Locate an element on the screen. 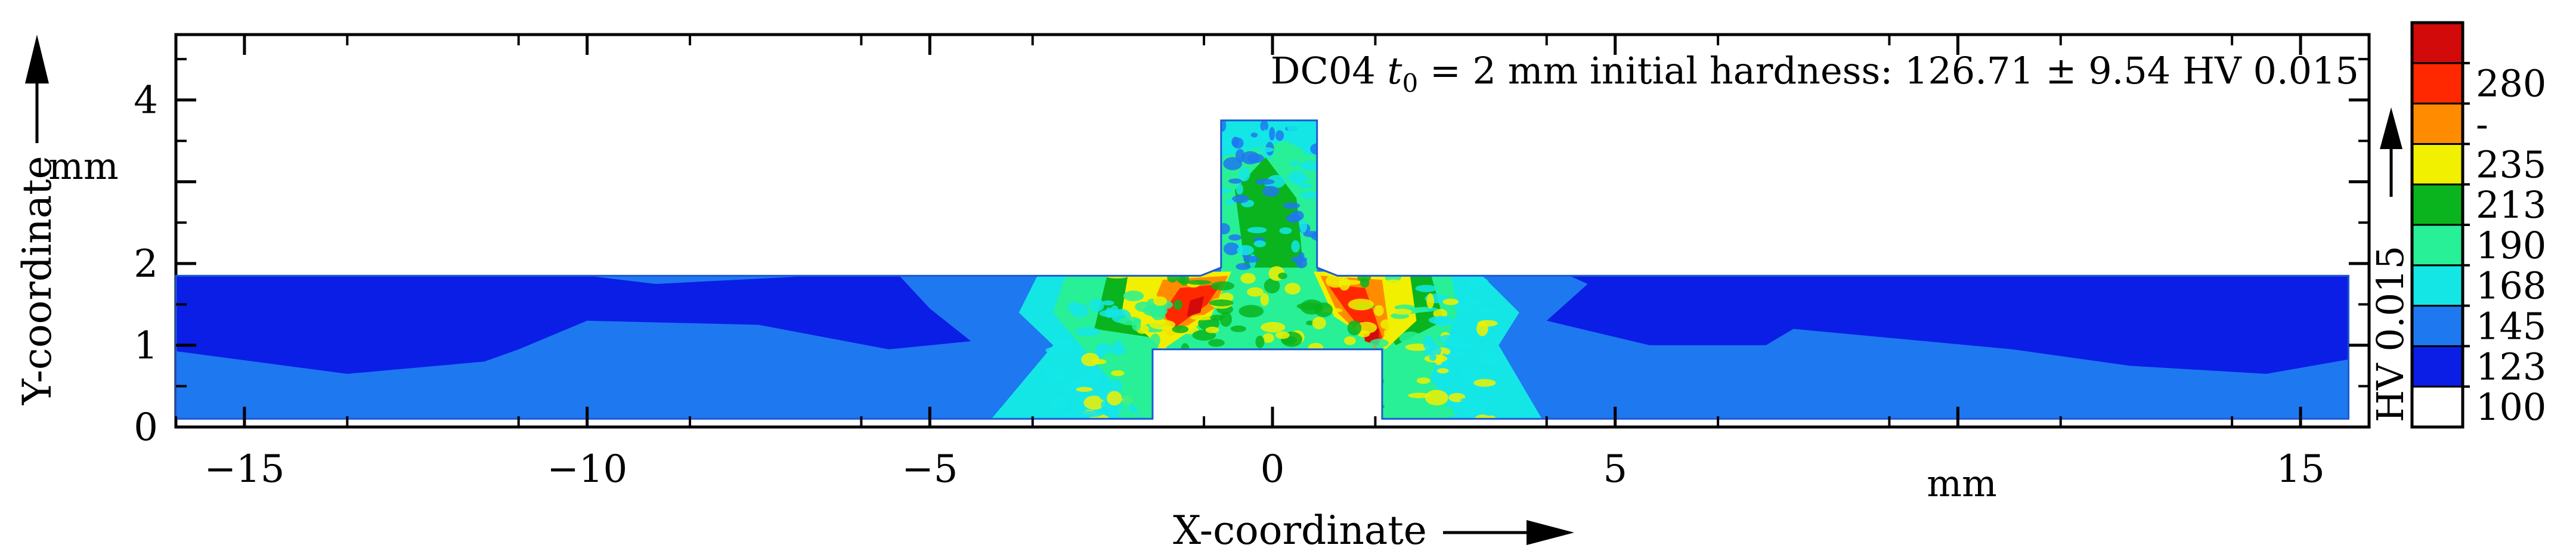  y-axis-label: Y-coordinate is located at coordinates (37, 281).